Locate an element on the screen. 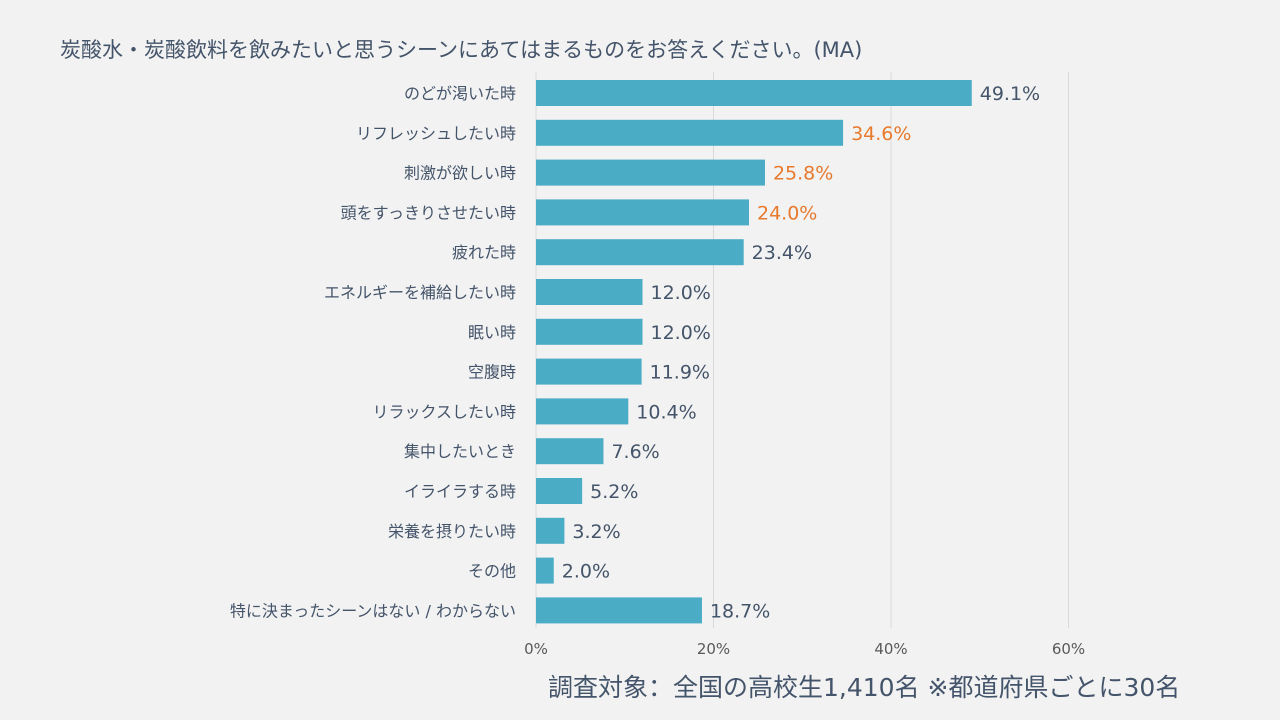  data-label: 49.1% is located at coordinates (1010, 94).